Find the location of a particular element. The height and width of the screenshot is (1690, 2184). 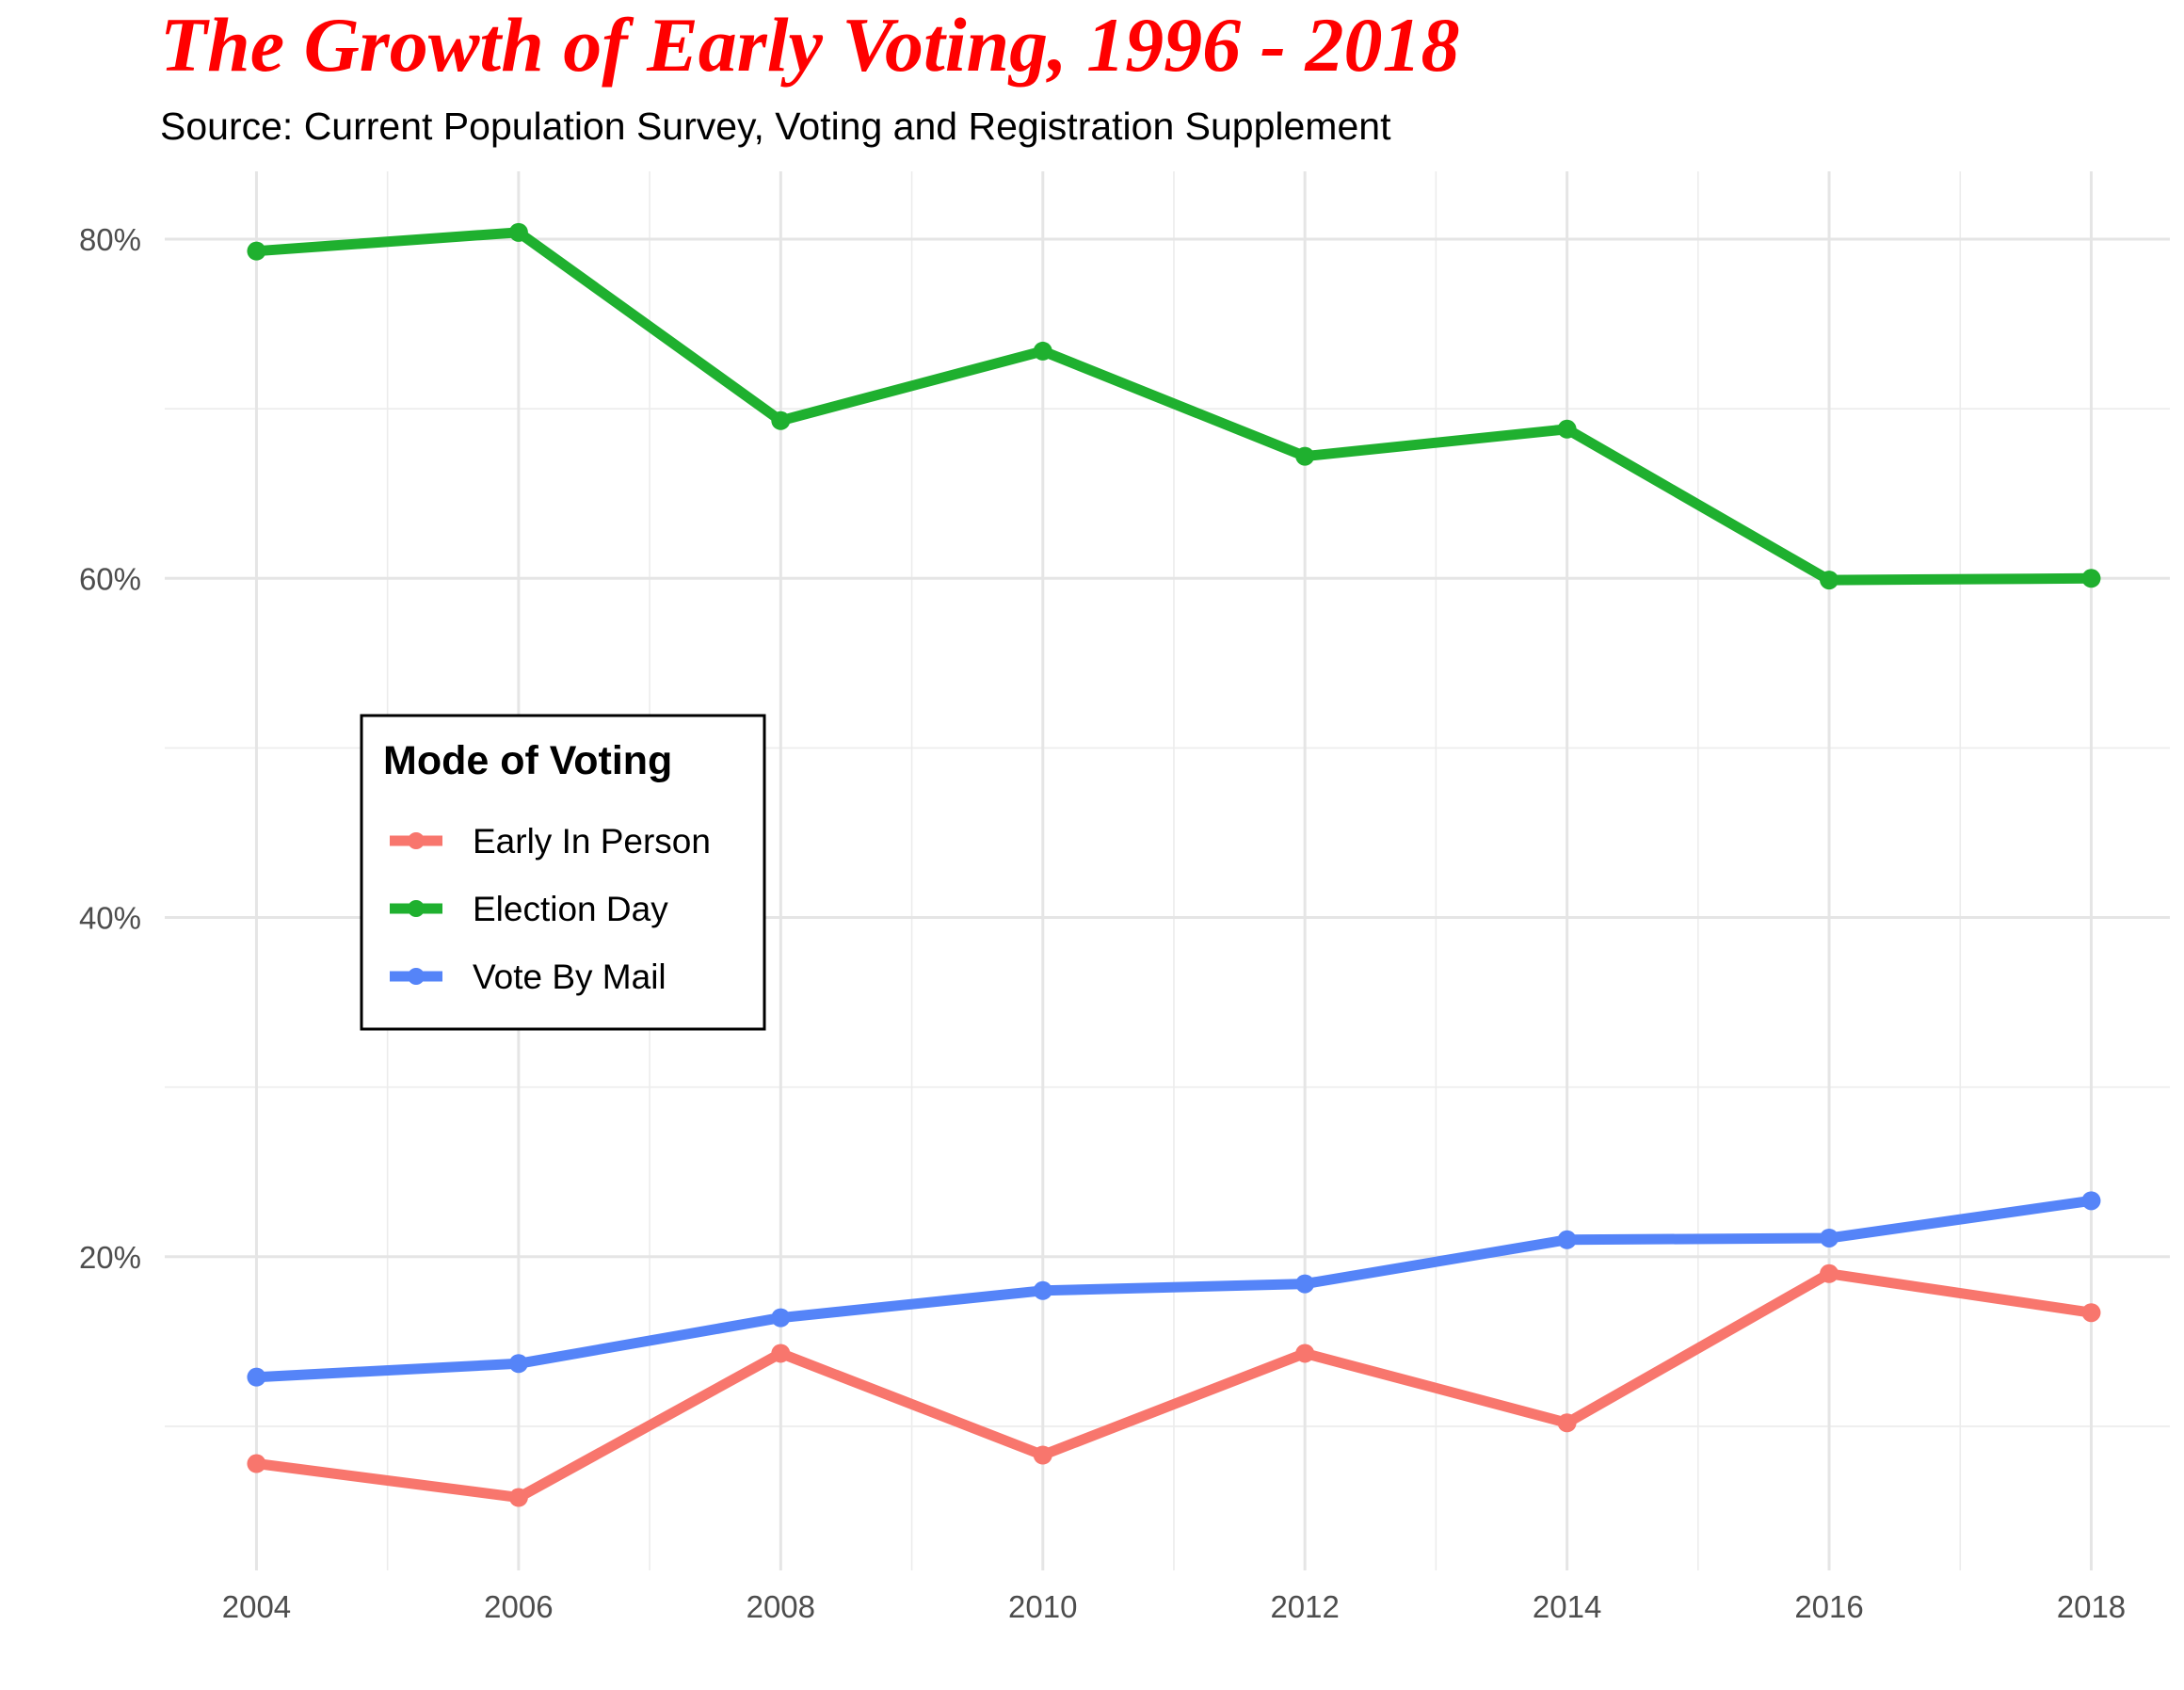

legend-entries: Early In Person Election Day Vote By Mail is located at coordinates (550, 909).